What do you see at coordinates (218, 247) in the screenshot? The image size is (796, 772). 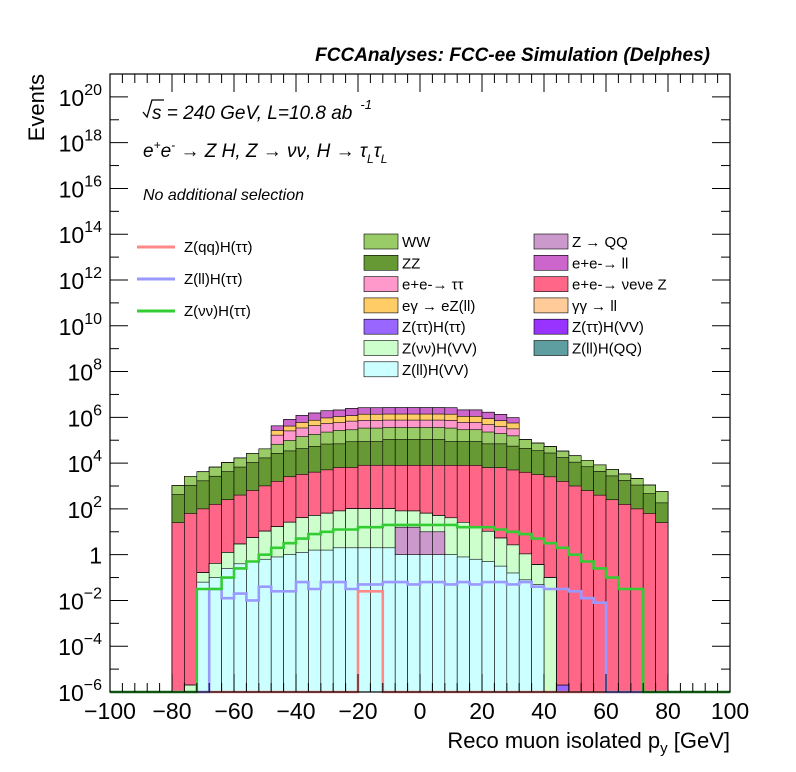 I see `legend-signal-label: Z(qq)H(ττ)` at bounding box center [218, 247].